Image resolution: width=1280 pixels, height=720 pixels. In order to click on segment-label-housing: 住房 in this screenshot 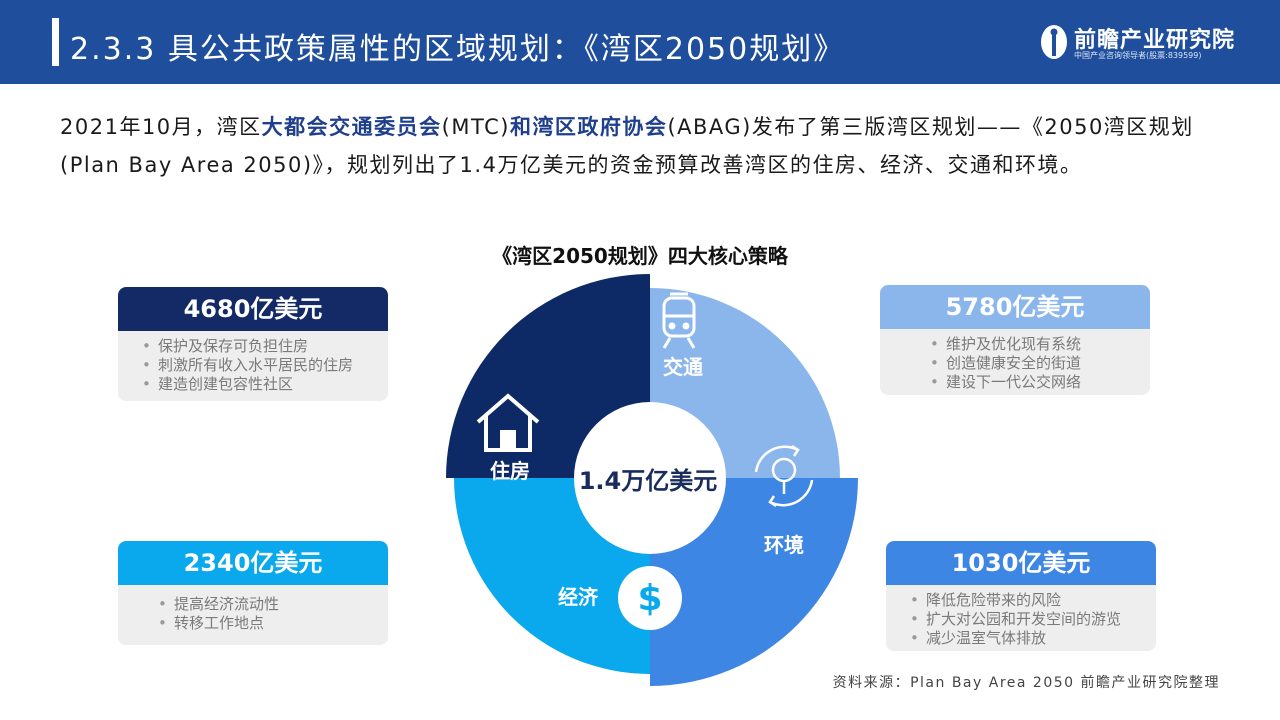, I will do `click(510, 471)`.